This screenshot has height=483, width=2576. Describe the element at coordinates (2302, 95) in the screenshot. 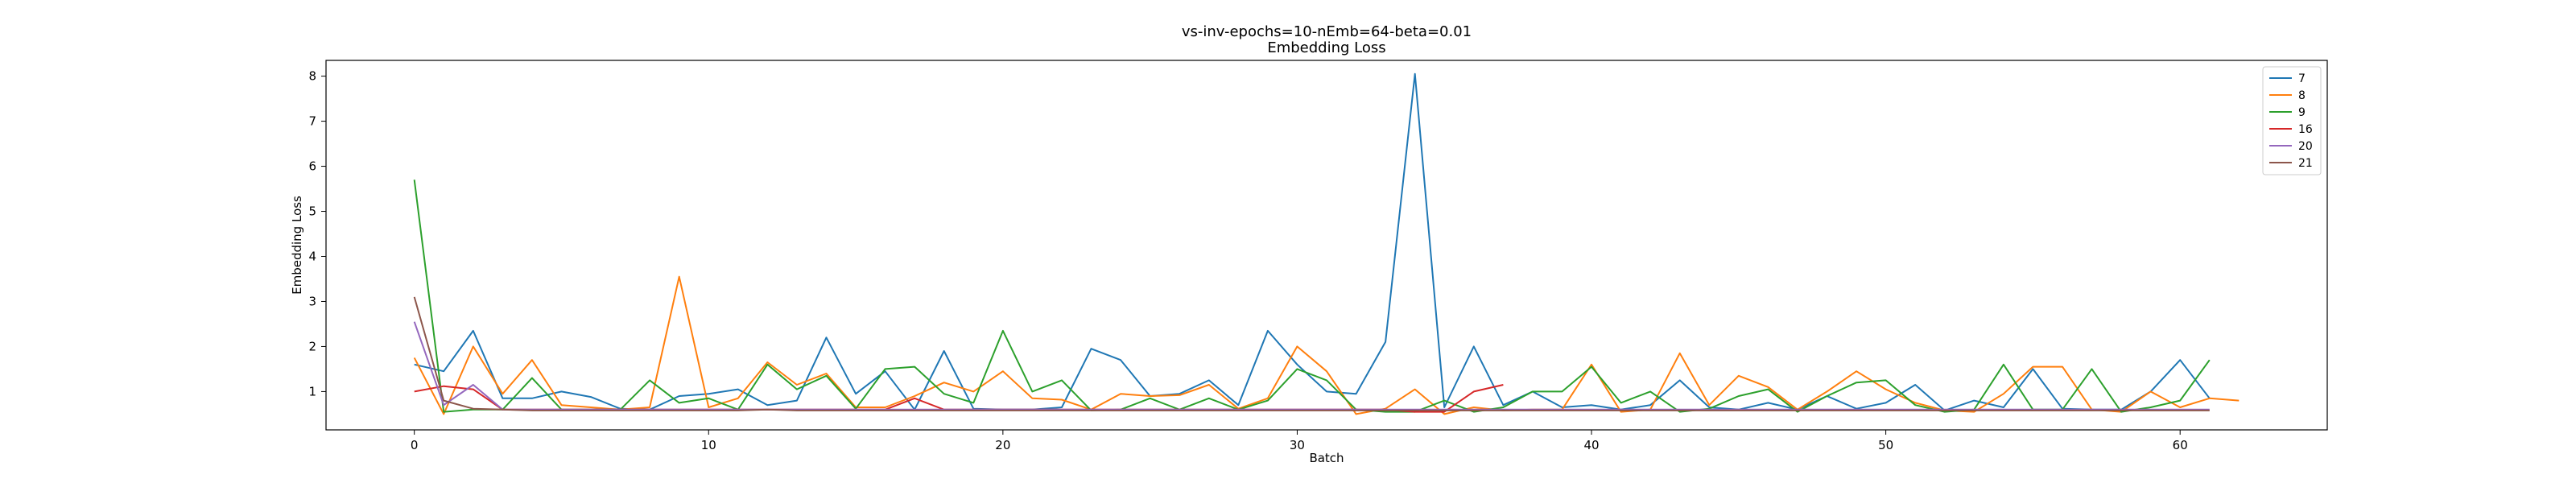

I see `legend-label-8: 8` at that location.